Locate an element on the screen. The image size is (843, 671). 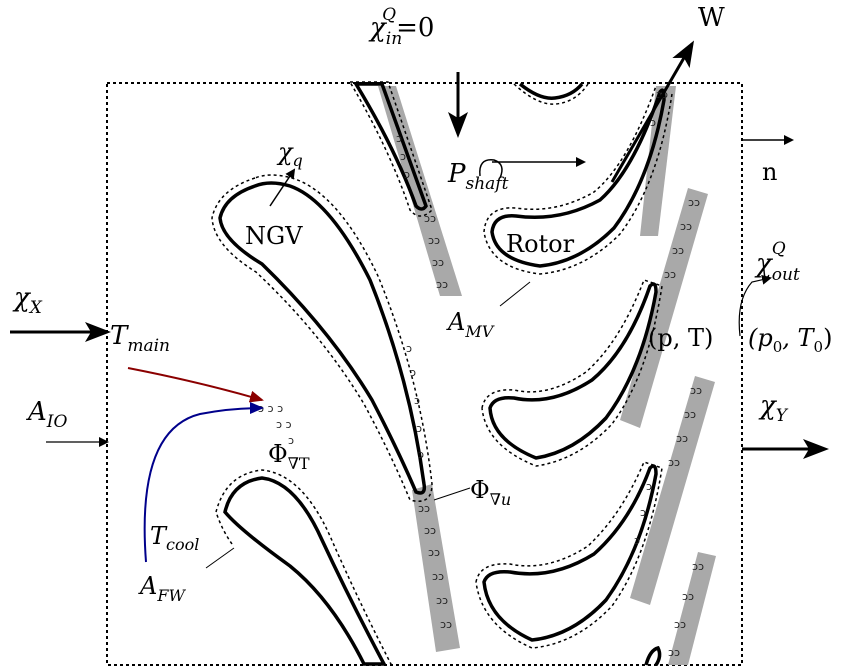
p-shaft-loop is located at coordinates (491, 169).